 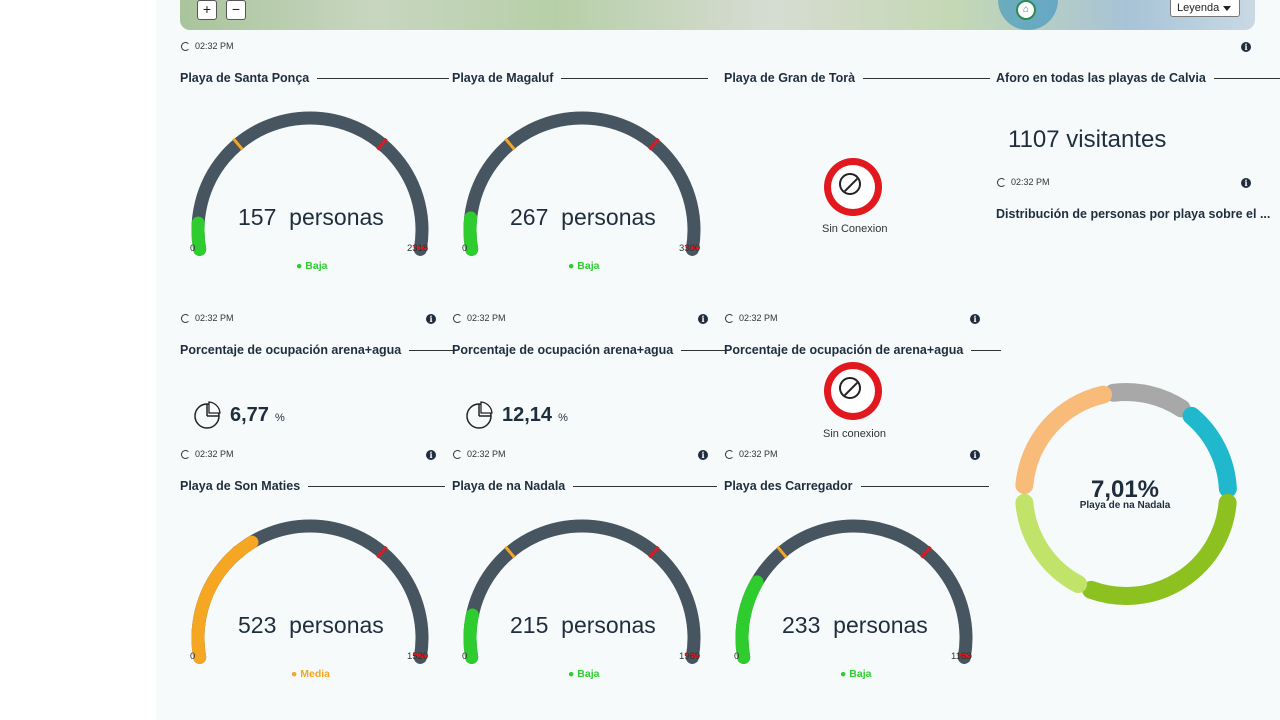 I want to click on gauge-value: 267 personas, so click(x=583, y=217).